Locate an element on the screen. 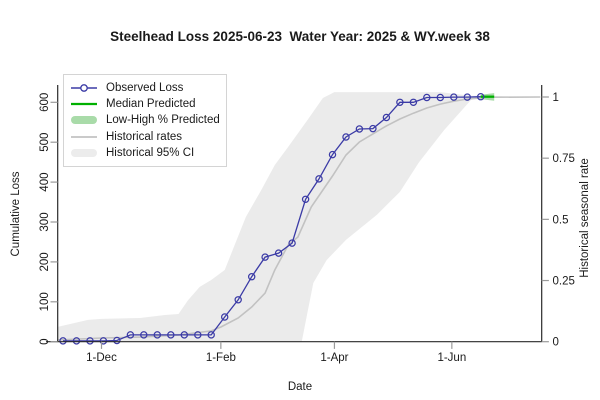 Image resolution: width=600 pixels, height=400 pixels. legend-label: Observed Loss is located at coordinates (145, 88).